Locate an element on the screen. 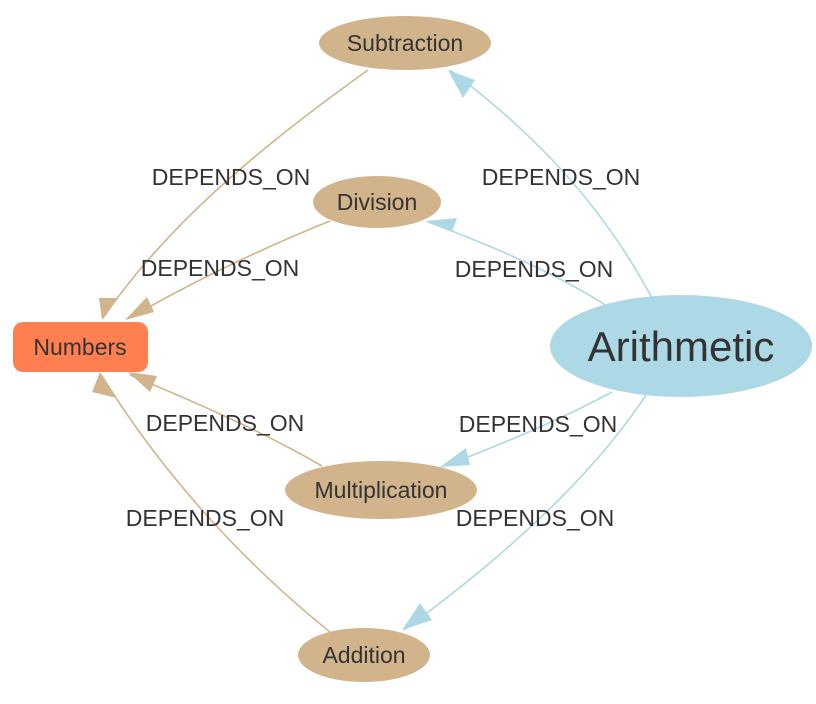  node-numbers: Numbers is located at coordinates (80, 347).